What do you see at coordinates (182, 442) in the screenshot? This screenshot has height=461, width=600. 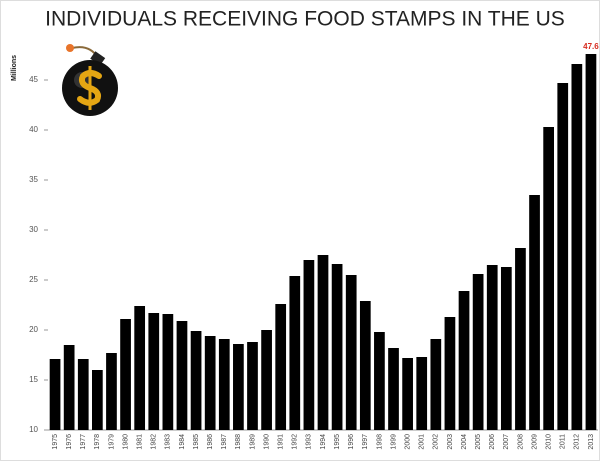 I see `x-tick-label: 1984` at bounding box center [182, 442].